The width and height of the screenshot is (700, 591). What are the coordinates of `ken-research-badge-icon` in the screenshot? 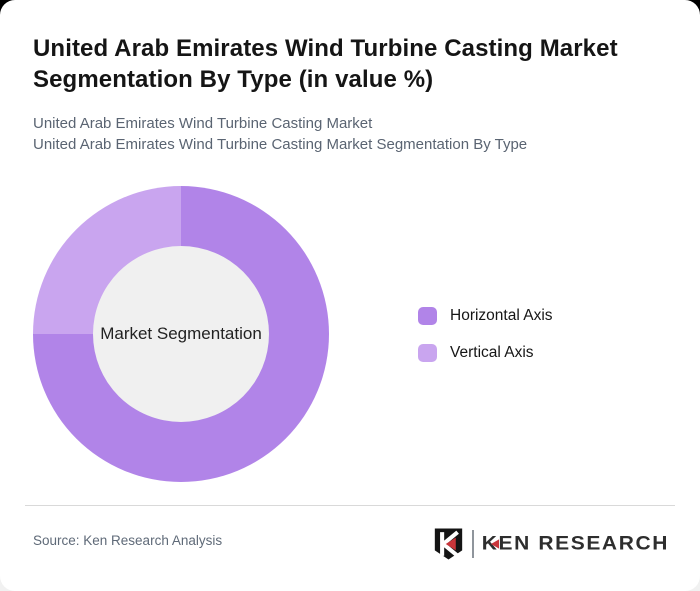 It's located at (448, 544).